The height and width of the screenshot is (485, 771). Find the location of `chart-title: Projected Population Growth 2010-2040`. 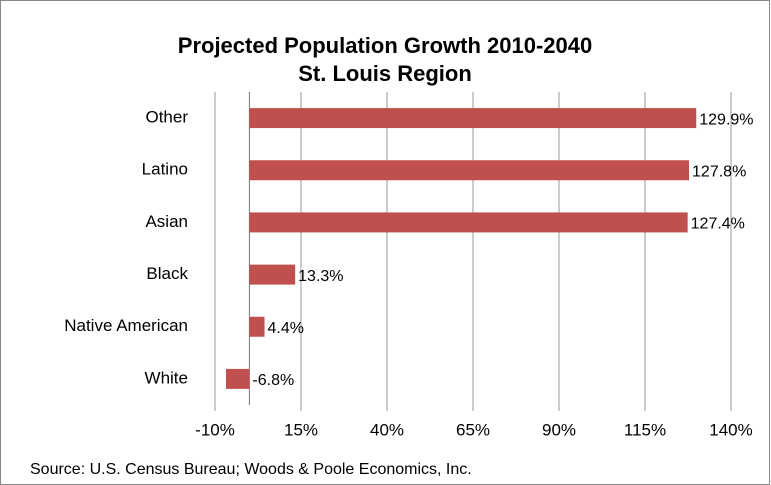

chart-title: Projected Population Growth 2010-2040 is located at coordinates (385, 45).